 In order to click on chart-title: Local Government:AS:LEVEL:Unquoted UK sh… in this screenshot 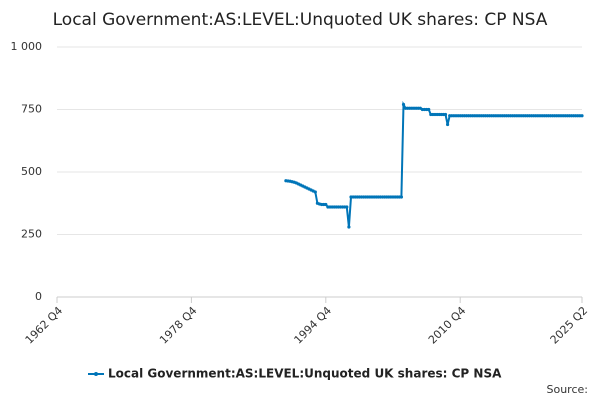, I will do `click(300, 20)`.